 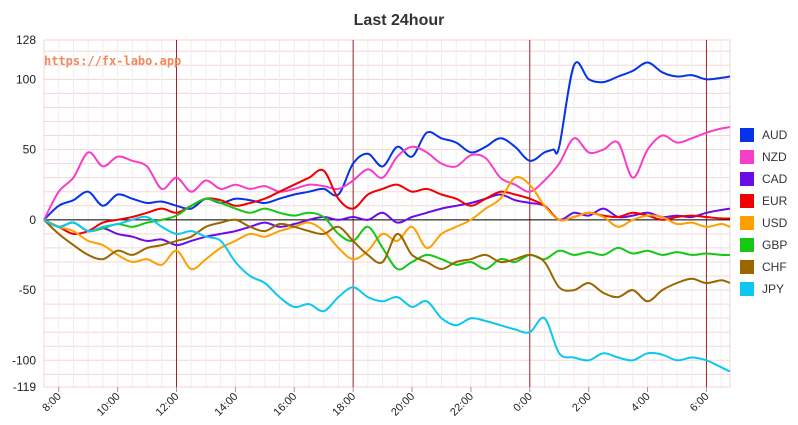 I want to click on legend-label-gbp: GBP, so click(x=774, y=245).